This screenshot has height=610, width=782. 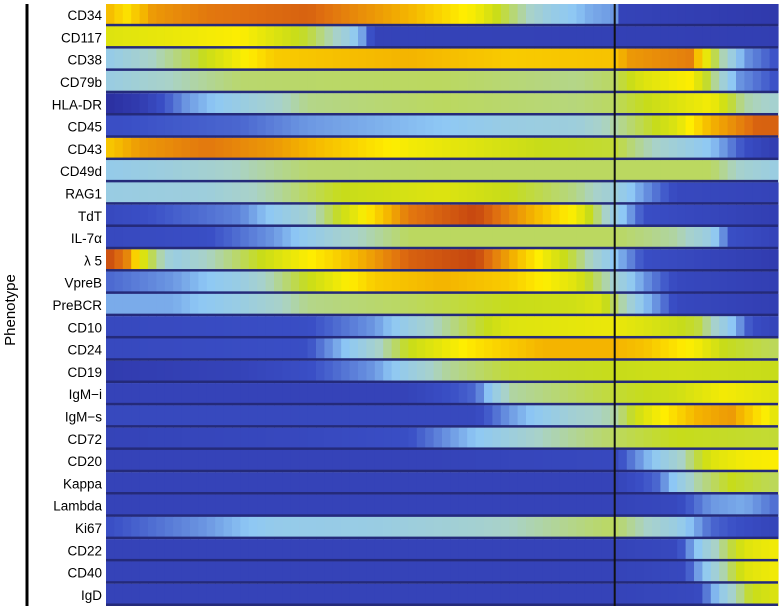 What do you see at coordinates (83, 416) in the screenshot?
I see `row-label: IgM−s` at bounding box center [83, 416].